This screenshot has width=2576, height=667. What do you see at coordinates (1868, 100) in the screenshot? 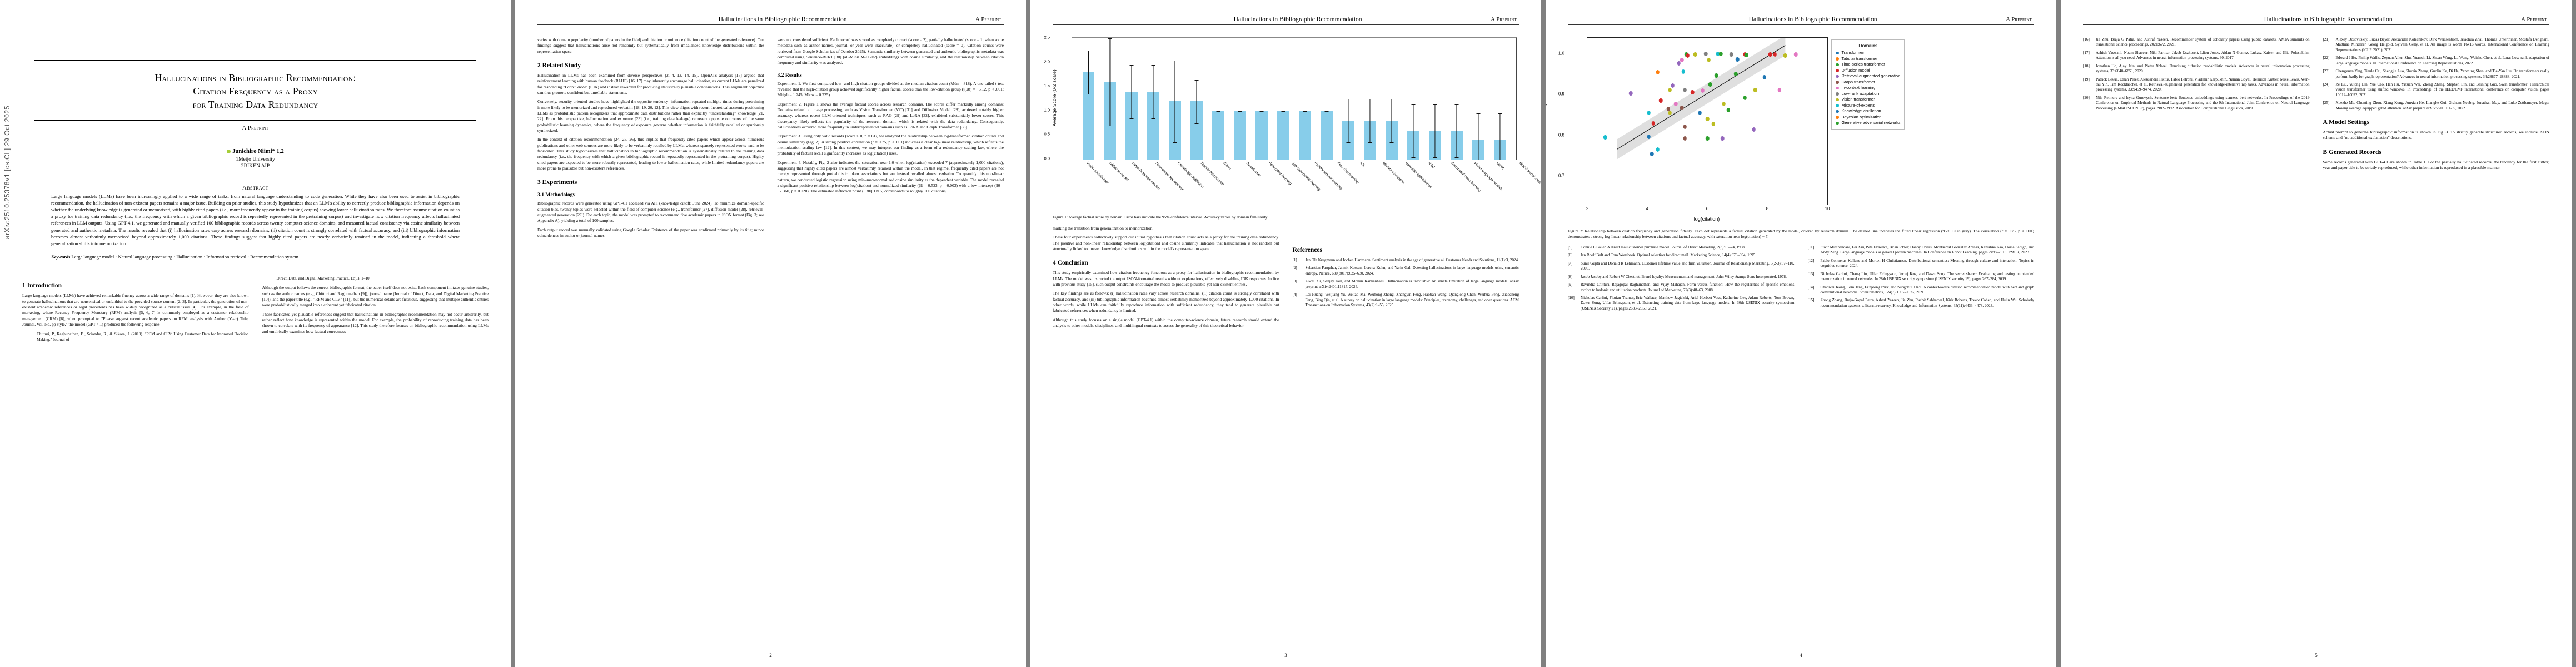
I see `legend-item: Vision transformer` at bounding box center [1868, 100].